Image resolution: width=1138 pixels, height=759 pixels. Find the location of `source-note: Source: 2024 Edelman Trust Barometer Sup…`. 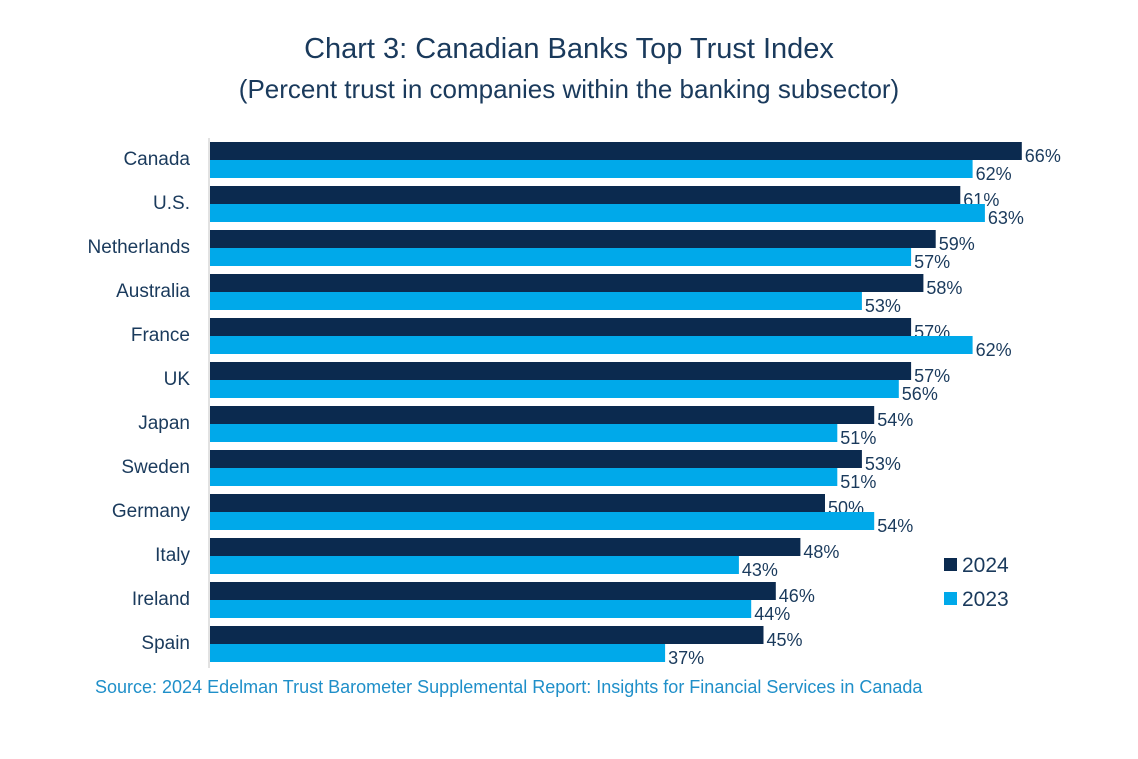

source-note: Source: 2024 Edelman Trust Barometer Sup… is located at coordinates (509, 687).